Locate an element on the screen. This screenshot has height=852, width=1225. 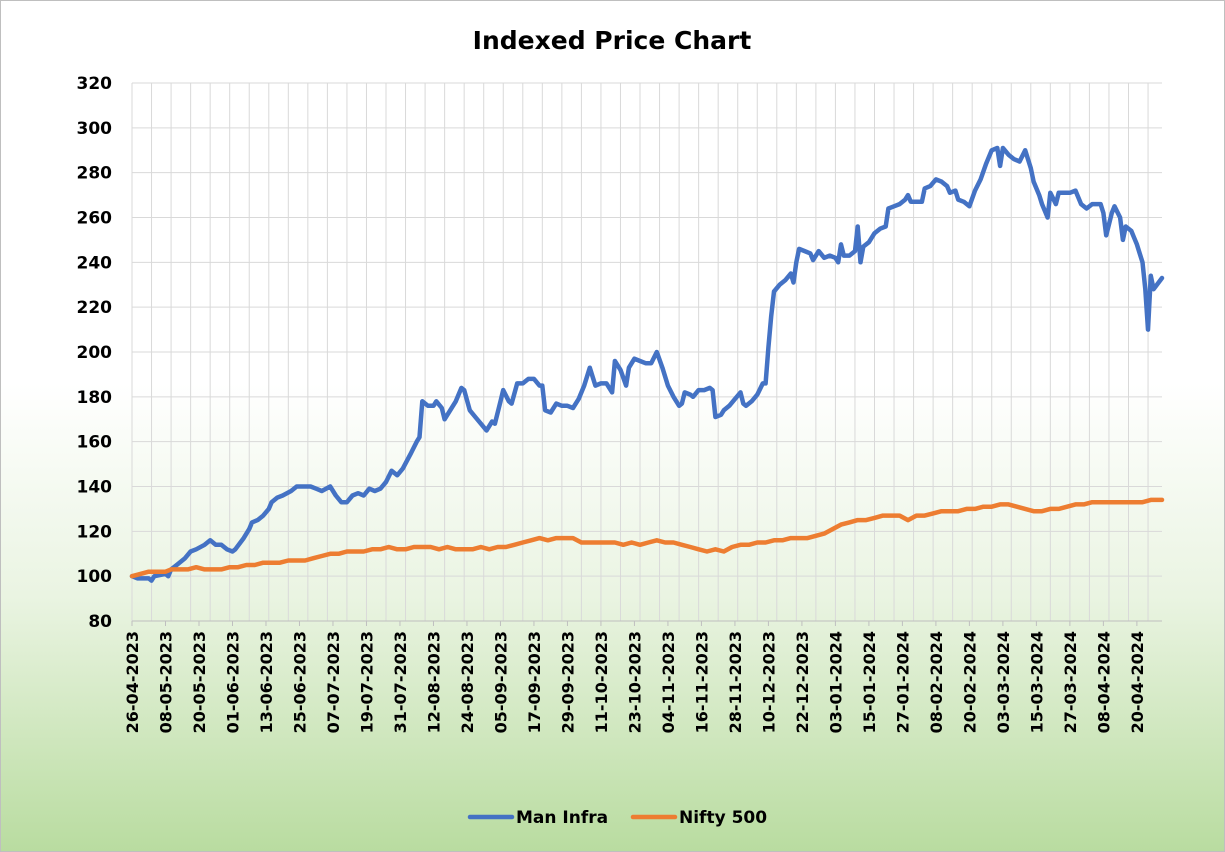
y-tick-label: 240 is located at coordinates (95, 263).